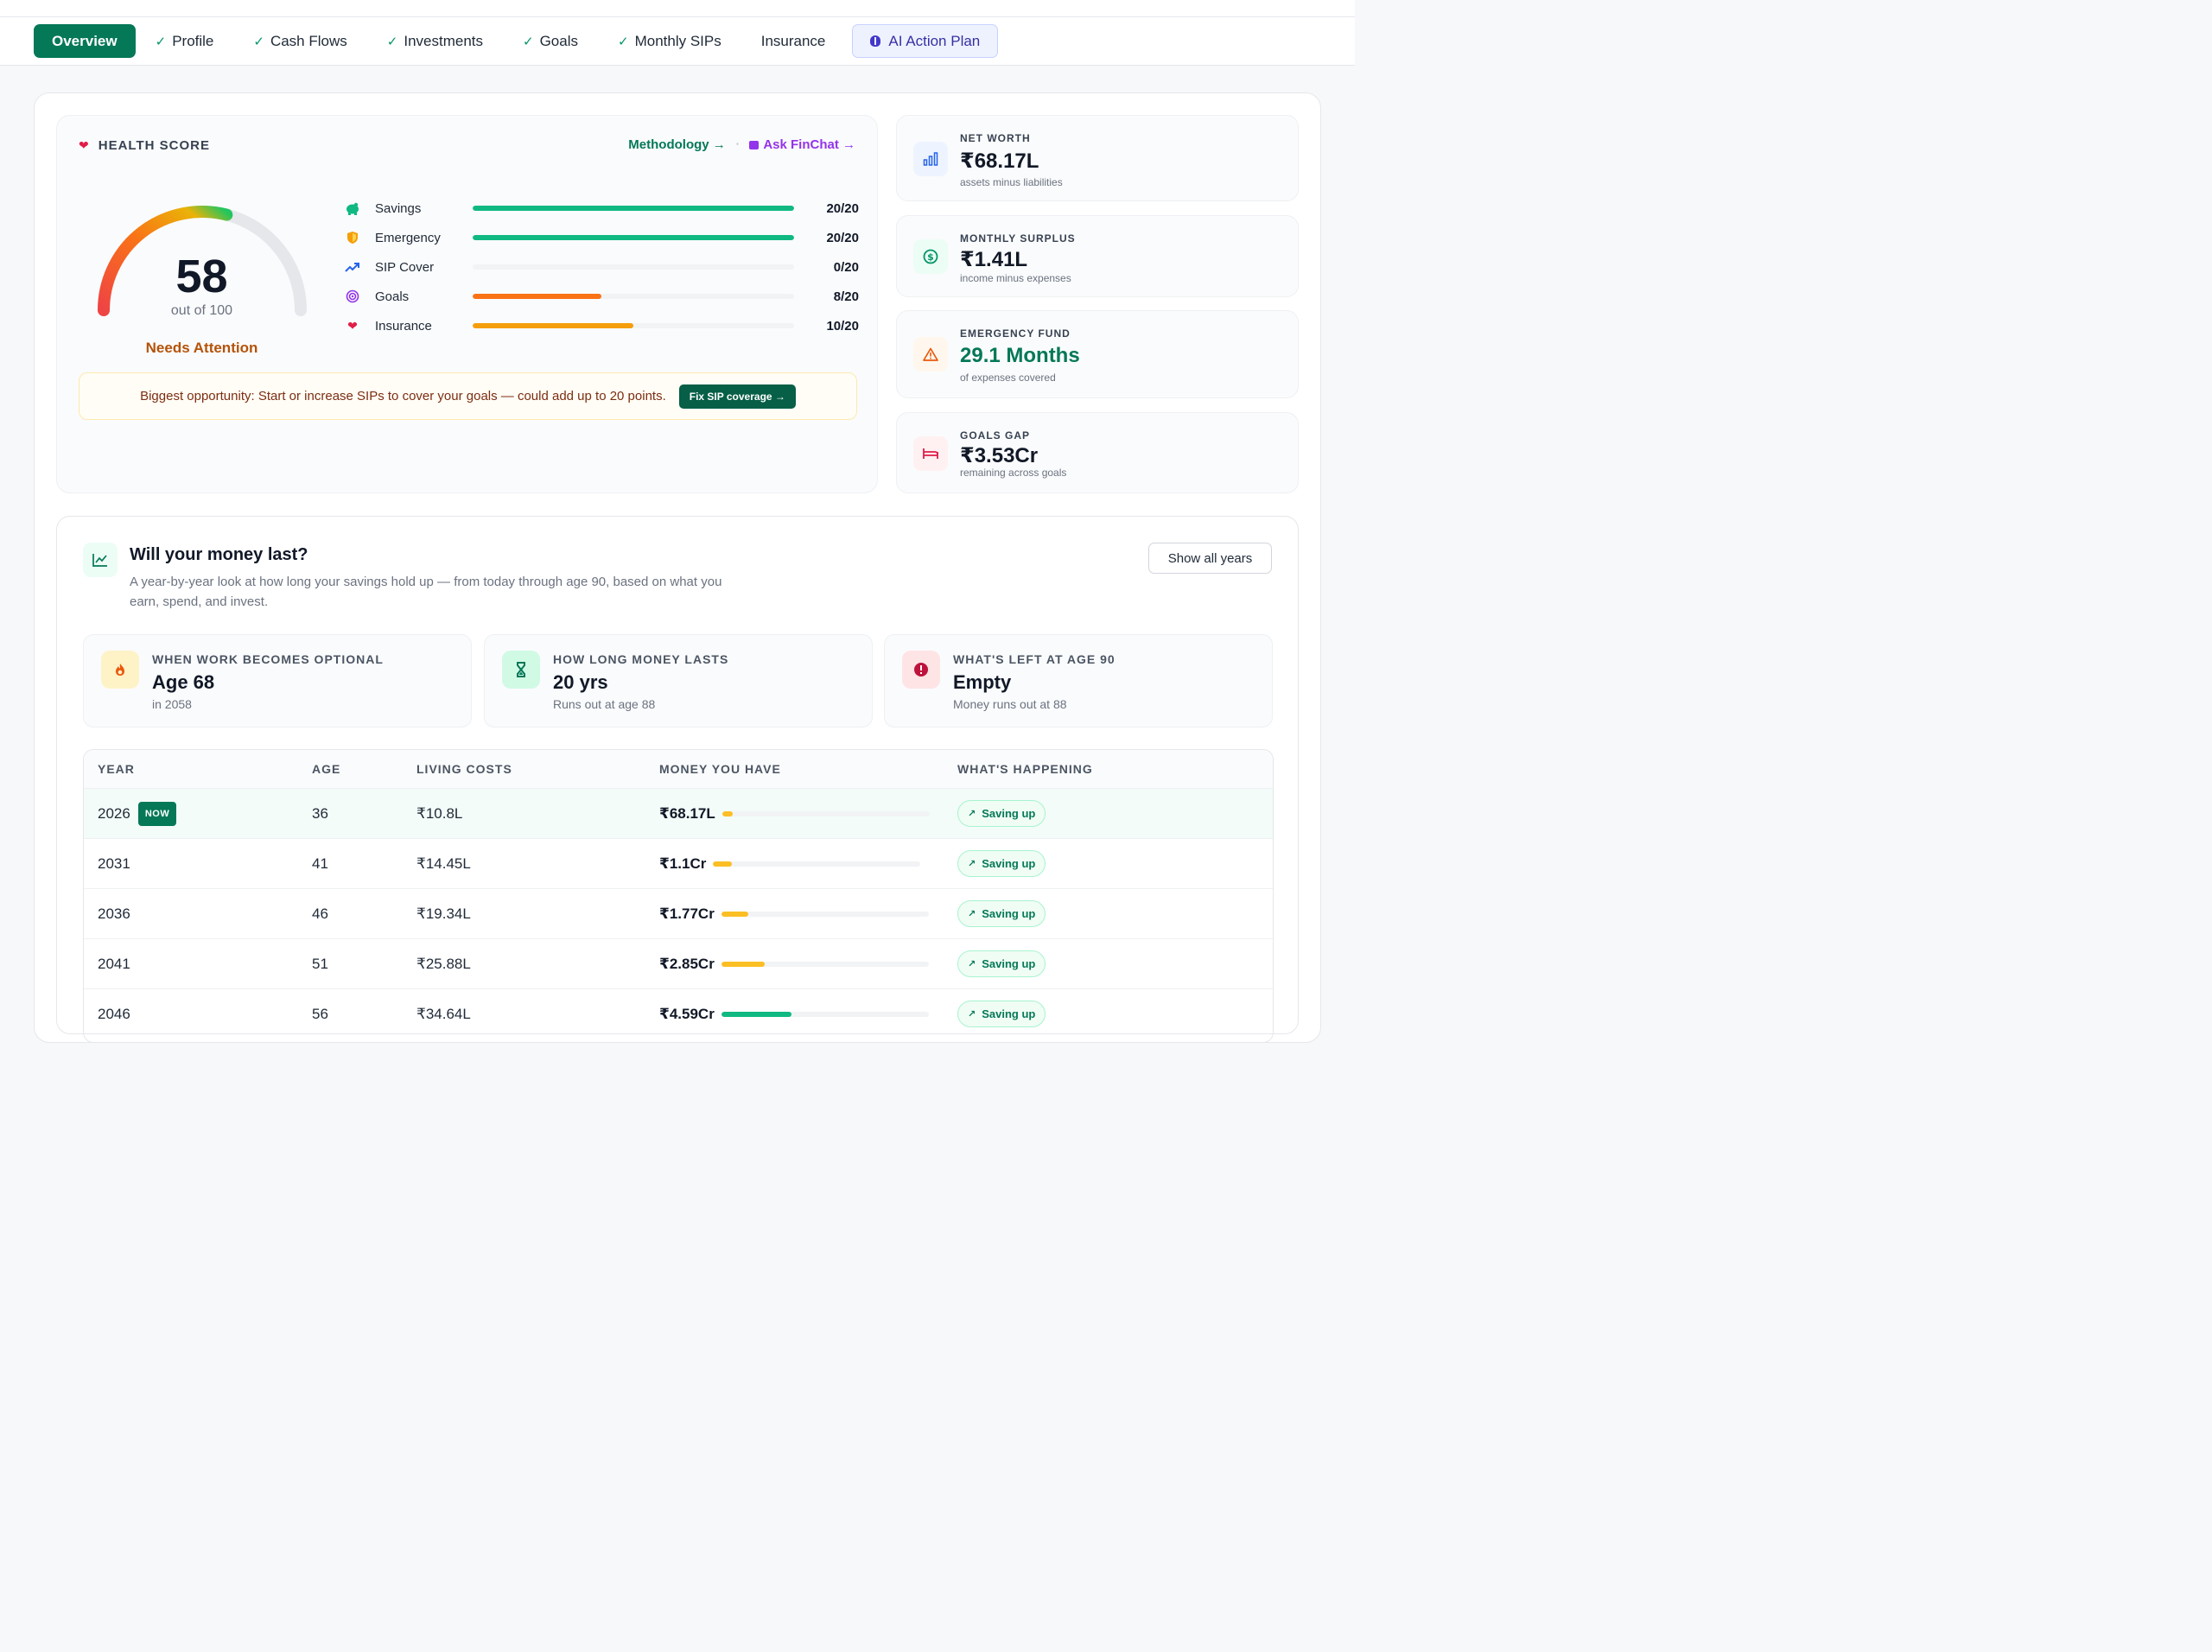  I want to click on warning-icon, so click(930, 354).